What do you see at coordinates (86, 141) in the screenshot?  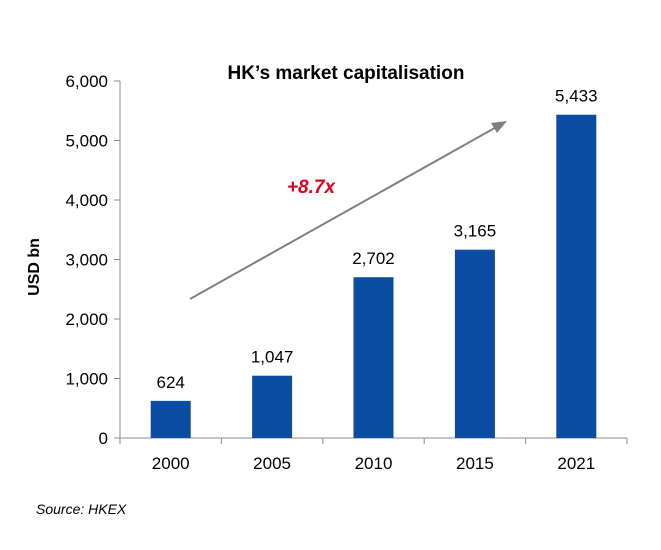 I see `y-tick-label: 5,000` at bounding box center [86, 141].